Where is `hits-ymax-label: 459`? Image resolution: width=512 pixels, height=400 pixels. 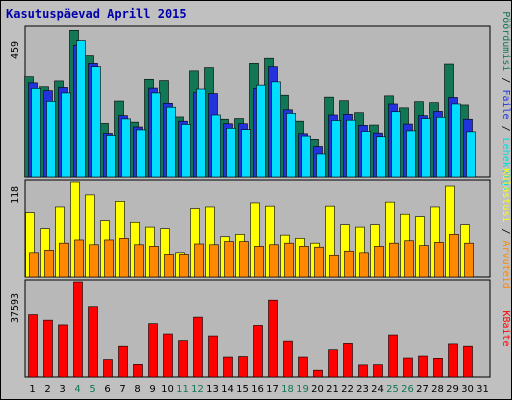 hits-ymax-label: 459 is located at coordinates (15, 50).